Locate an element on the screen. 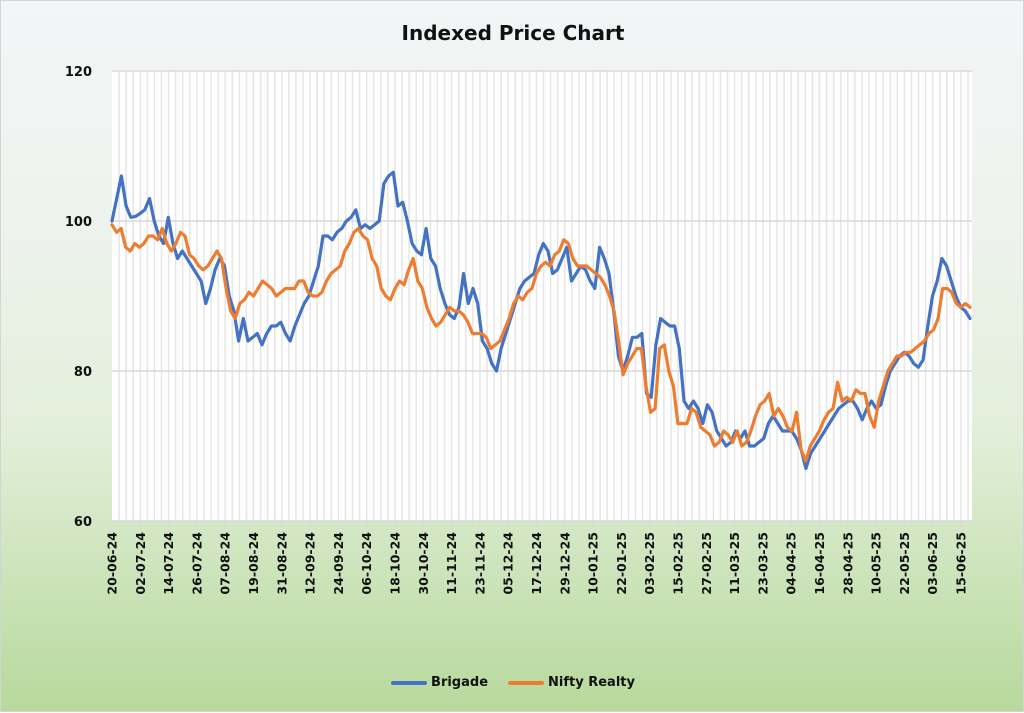  x-tick-label: 22-01-25 is located at coordinates (621, 563).